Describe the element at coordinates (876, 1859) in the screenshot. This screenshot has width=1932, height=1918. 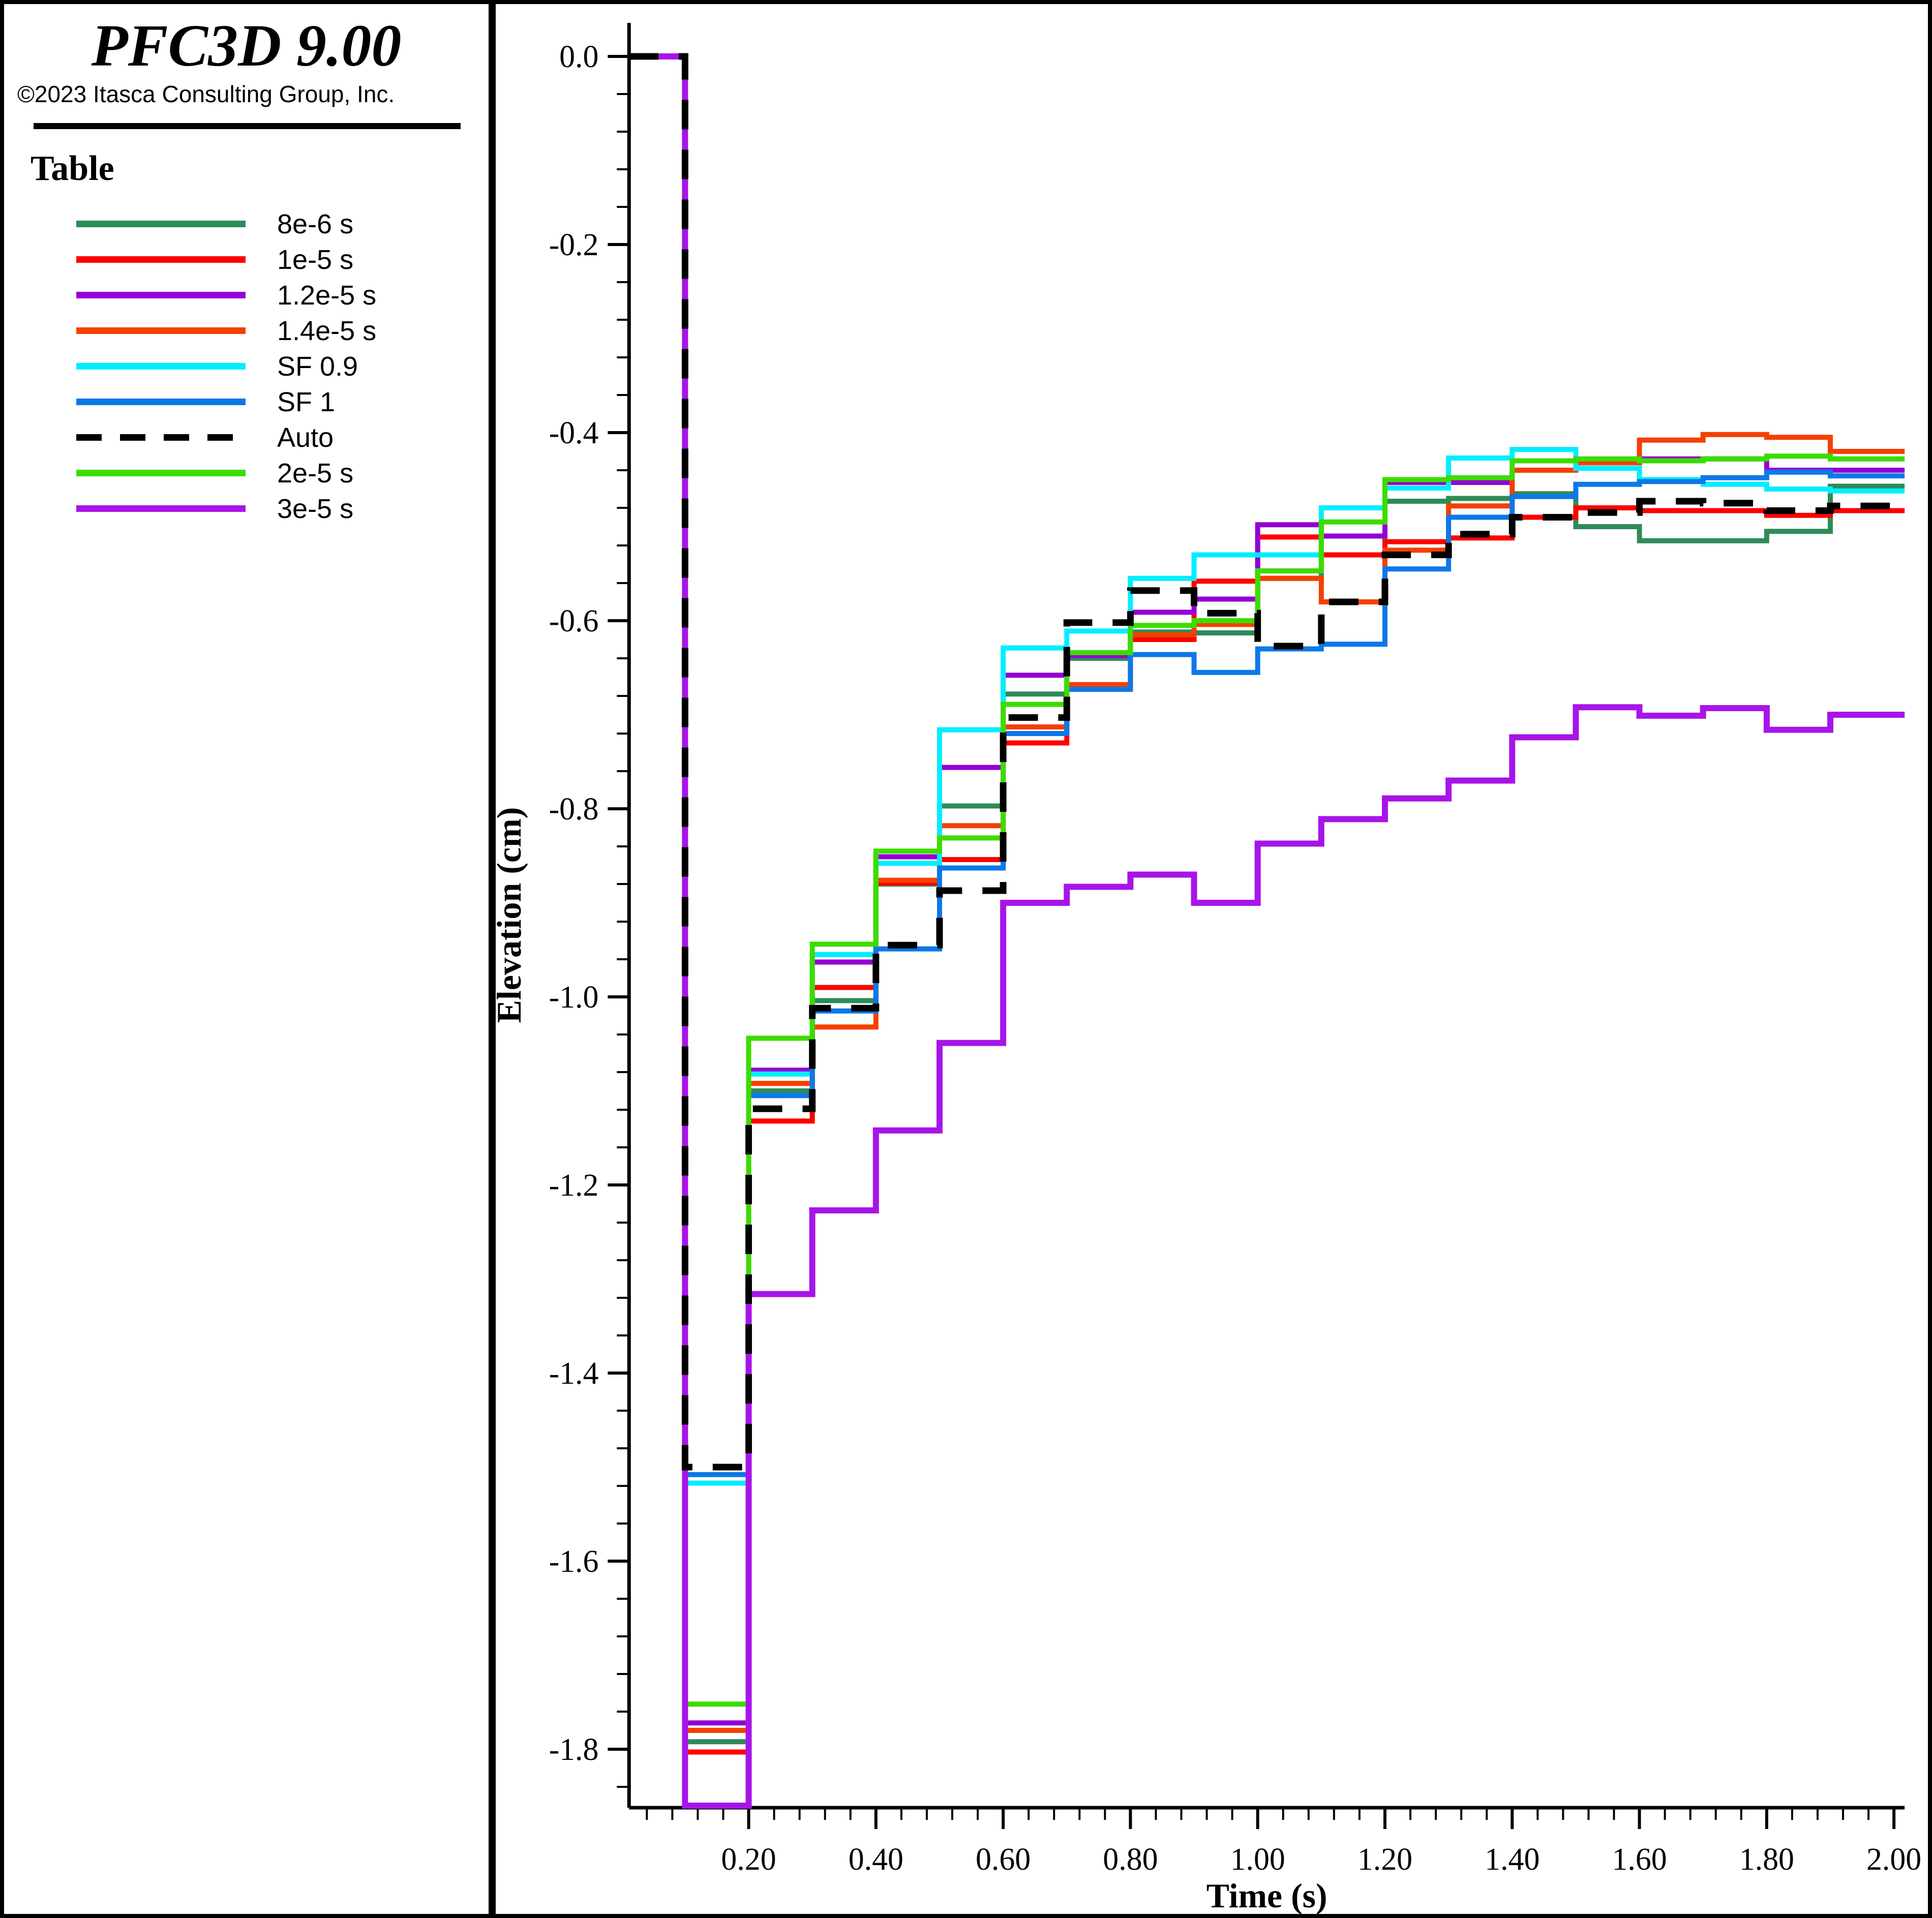
I see `x-tick-label: 0.40` at that location.